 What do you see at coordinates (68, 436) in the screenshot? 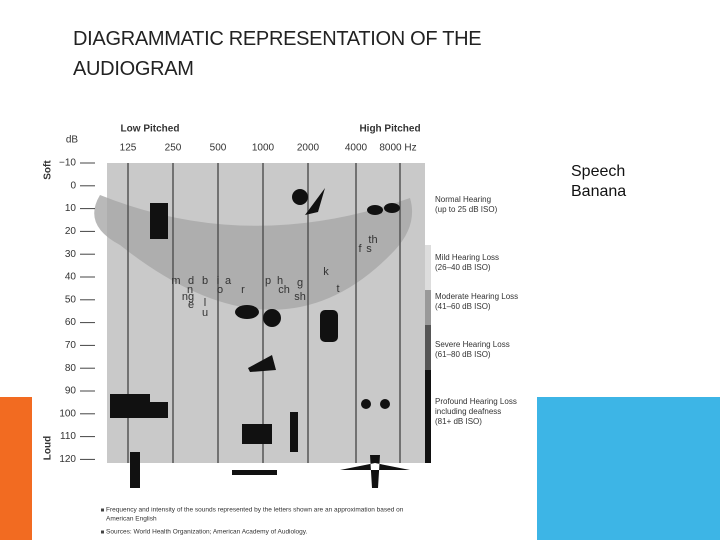
I see `db-label: 110` at bounding box center [68, 436].